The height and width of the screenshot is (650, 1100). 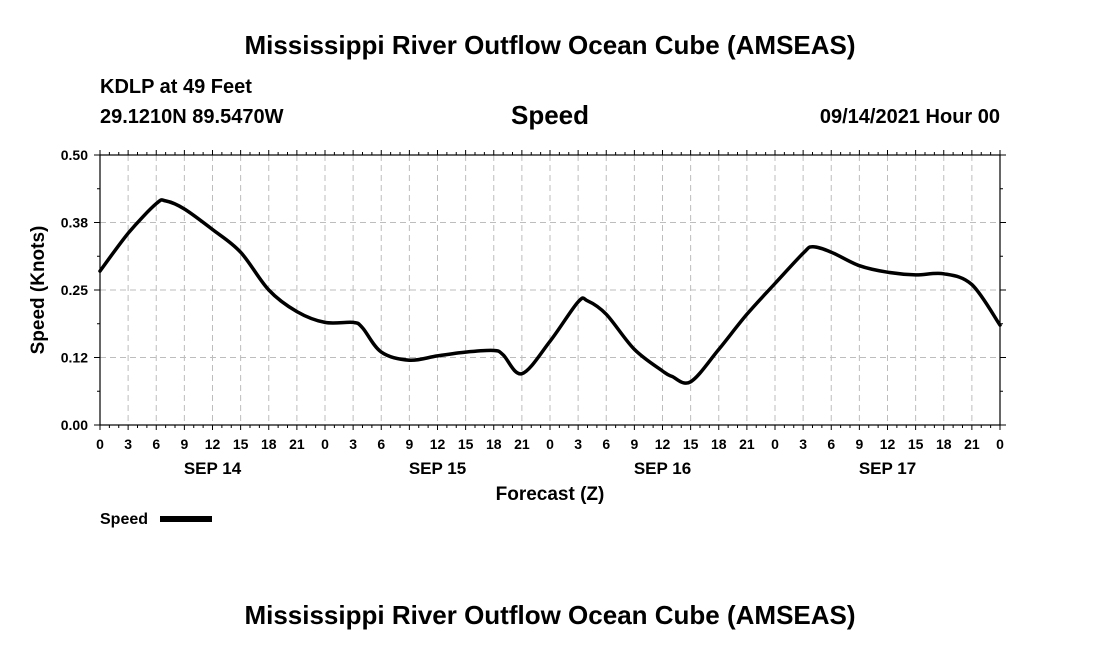 What do you see at coordinates (662, 468) in the screenshot?
I see `date-label: SEP 16` at bounding box center [662, 468].